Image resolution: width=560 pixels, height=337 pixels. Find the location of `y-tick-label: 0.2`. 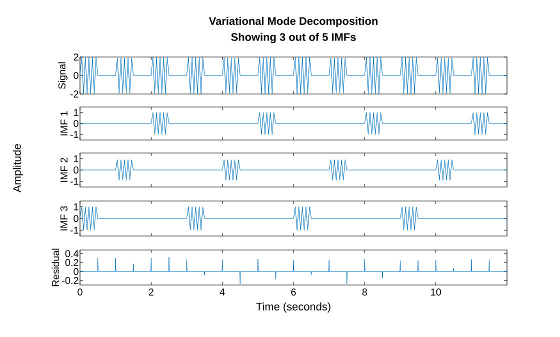

y-tick-label: 0.2 is located at coordinates (71, 262).